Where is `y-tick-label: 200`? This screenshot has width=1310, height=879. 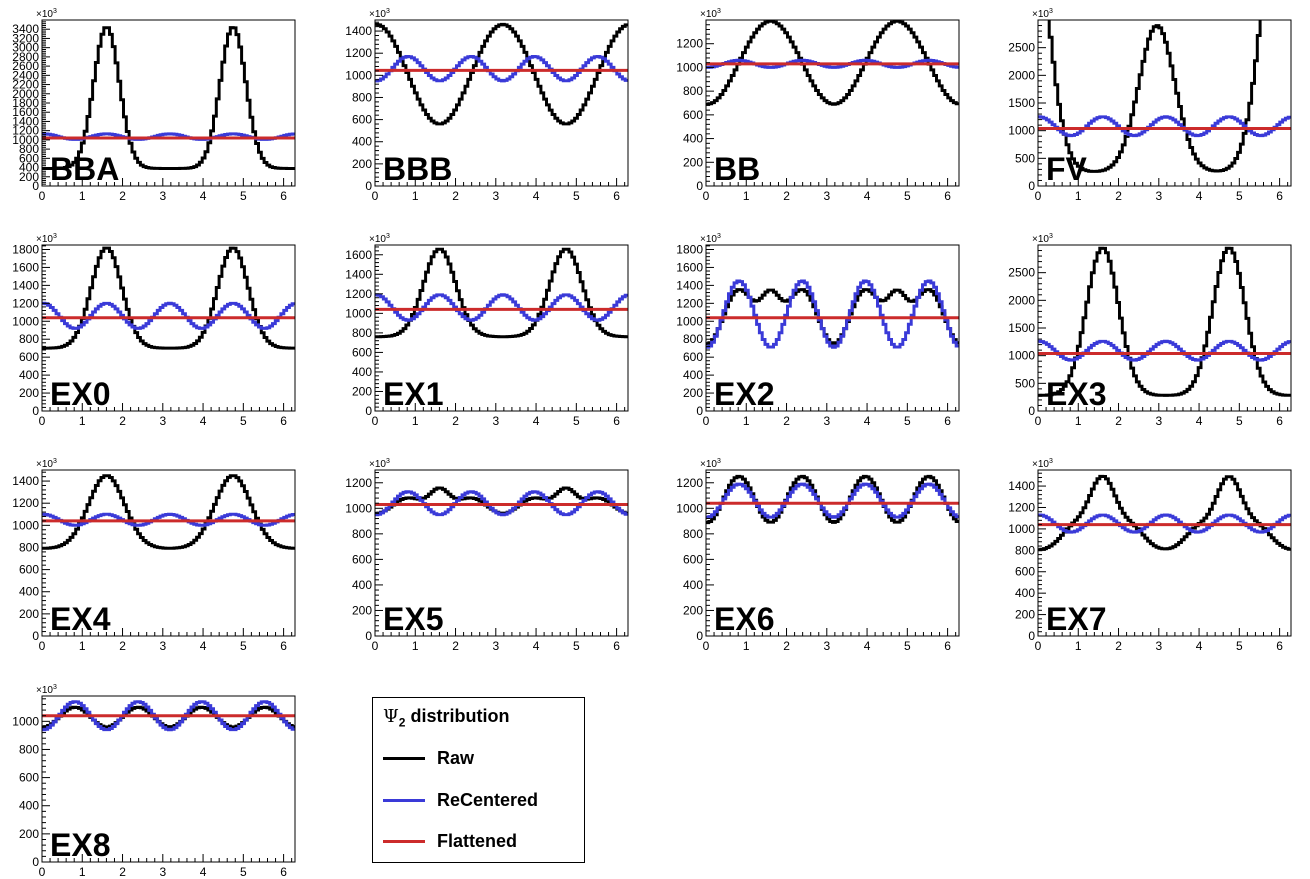 y-tick-label: 200 is located at coordinates (362, 610).